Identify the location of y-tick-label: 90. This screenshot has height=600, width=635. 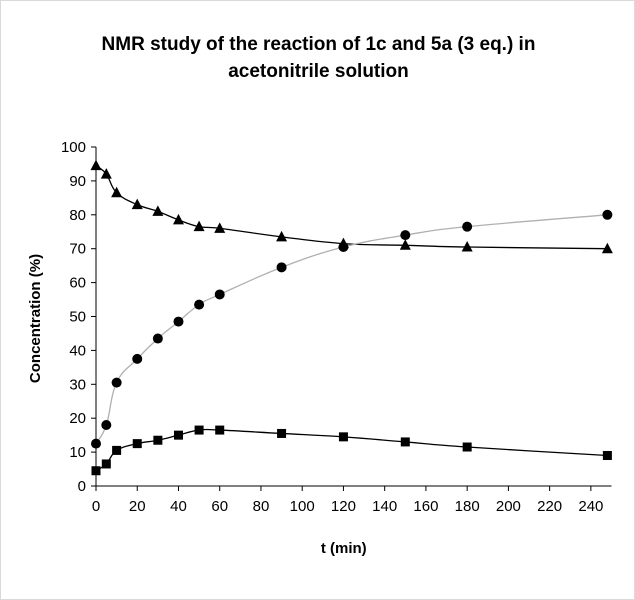
(77, 181).